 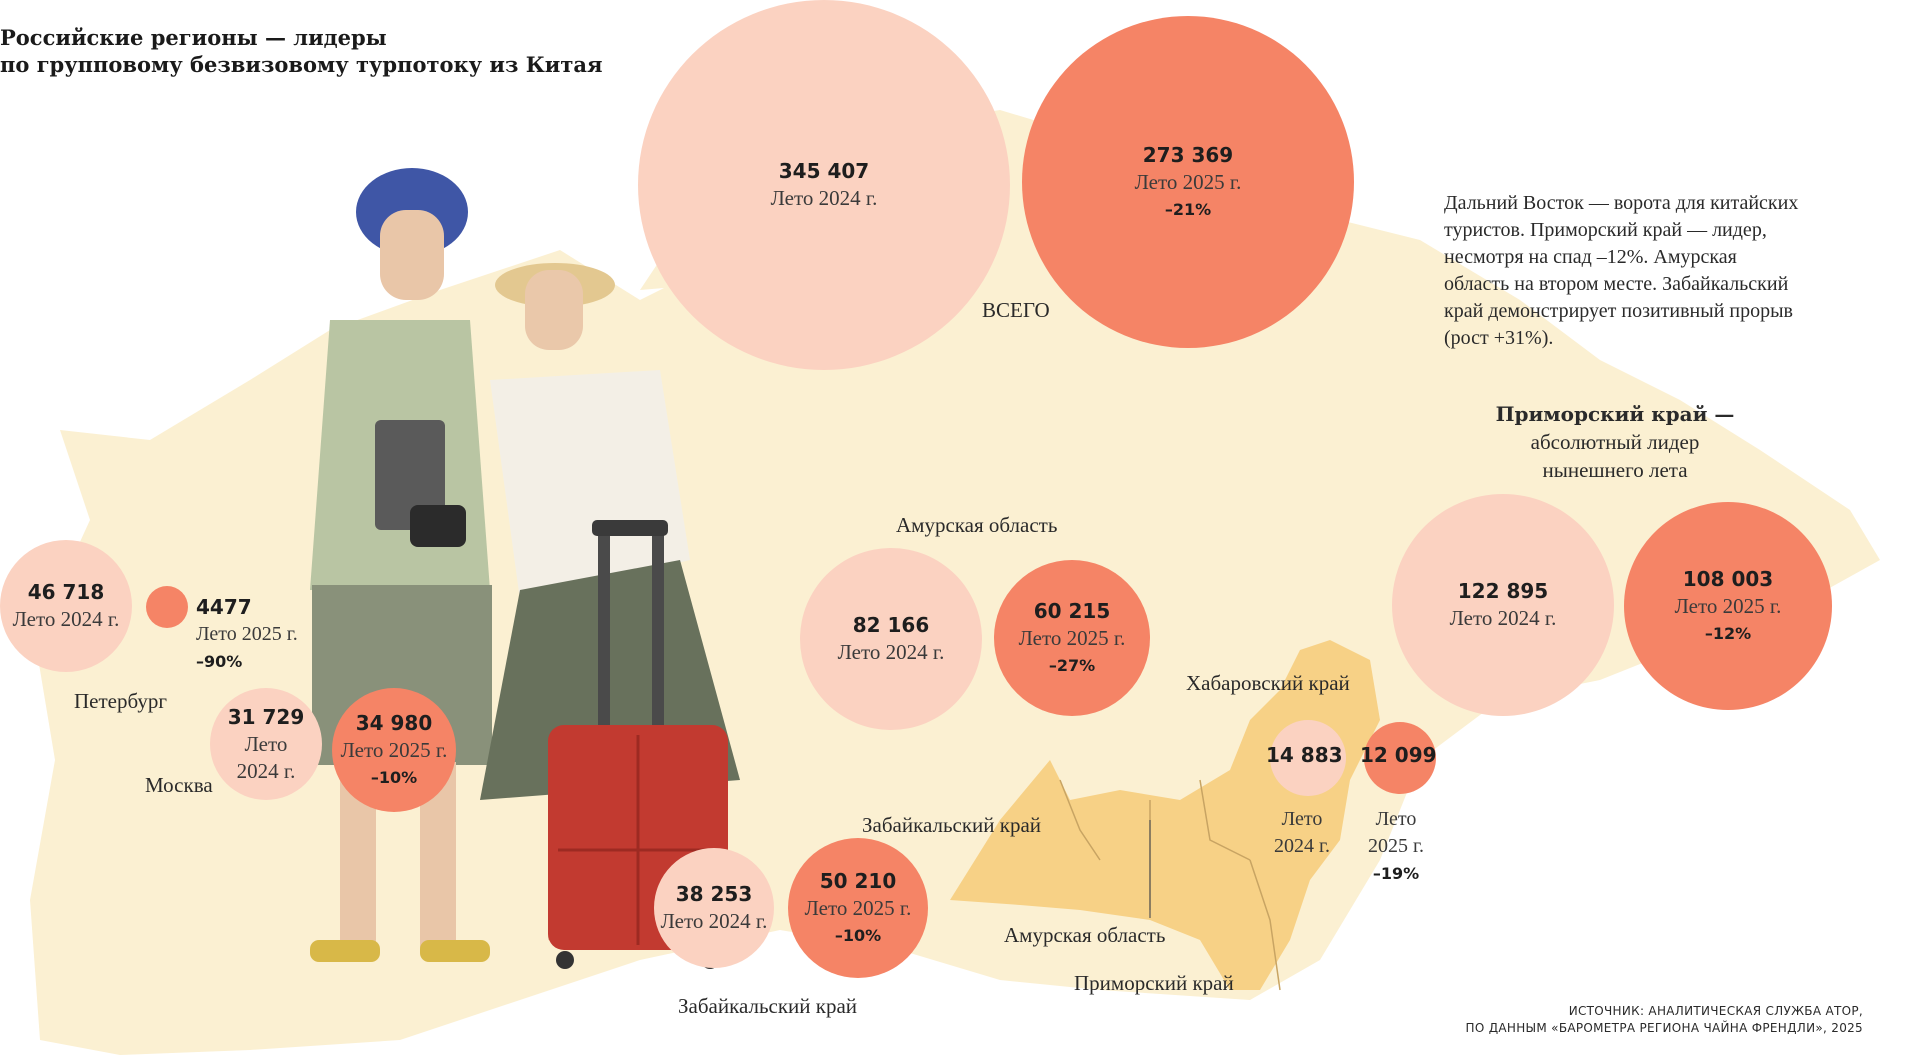 What do you see at coordinates (1618, 311) in the screenshot?
I see `description-line: край демонстрирует позитивный прорыв` at bounding box center [1618, 311].